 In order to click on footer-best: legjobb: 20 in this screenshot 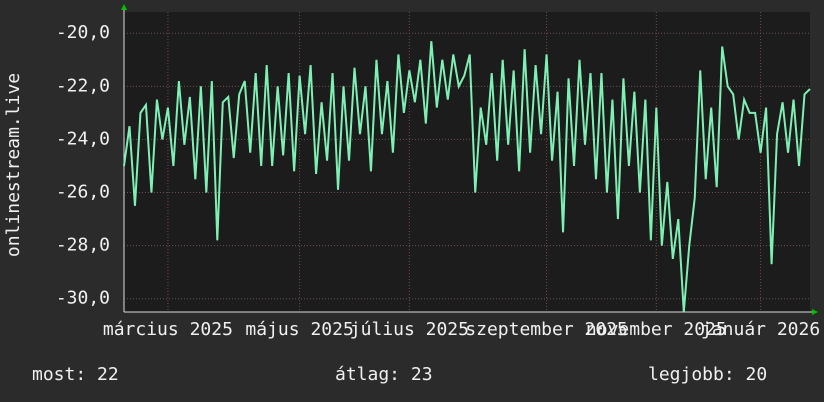, I will do `click(707, 374)`.